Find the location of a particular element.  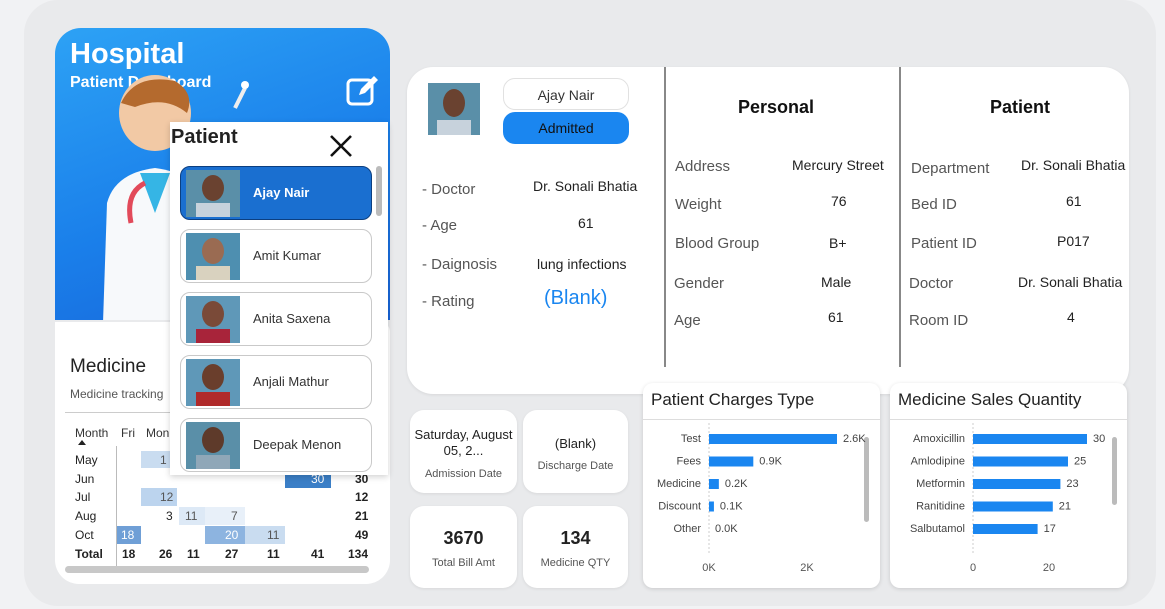

field-label: Doctor is located at coordinates (931, 283).